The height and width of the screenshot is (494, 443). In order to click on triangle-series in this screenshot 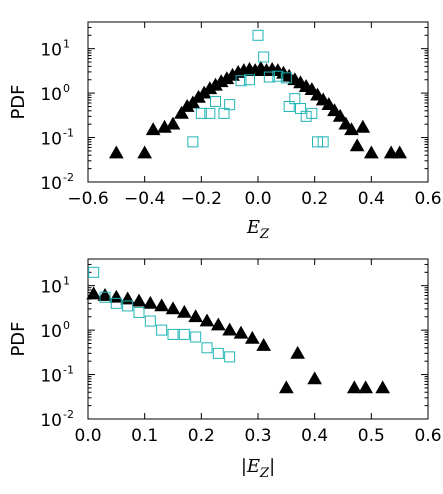, I will do `click(258, 109)`.